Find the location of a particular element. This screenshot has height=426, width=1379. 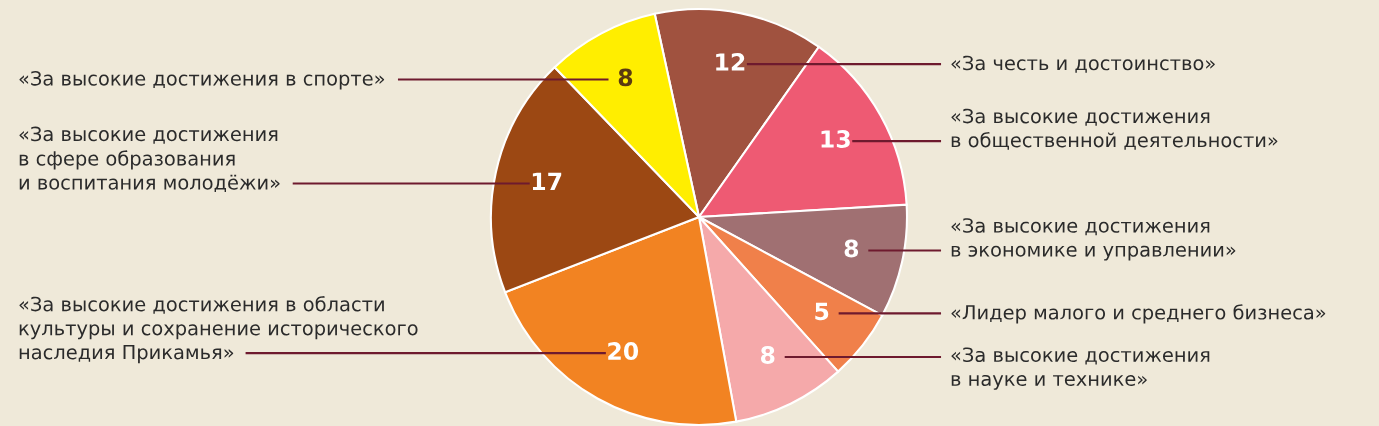

data-label: 17 is located at coordinates (547, 181).